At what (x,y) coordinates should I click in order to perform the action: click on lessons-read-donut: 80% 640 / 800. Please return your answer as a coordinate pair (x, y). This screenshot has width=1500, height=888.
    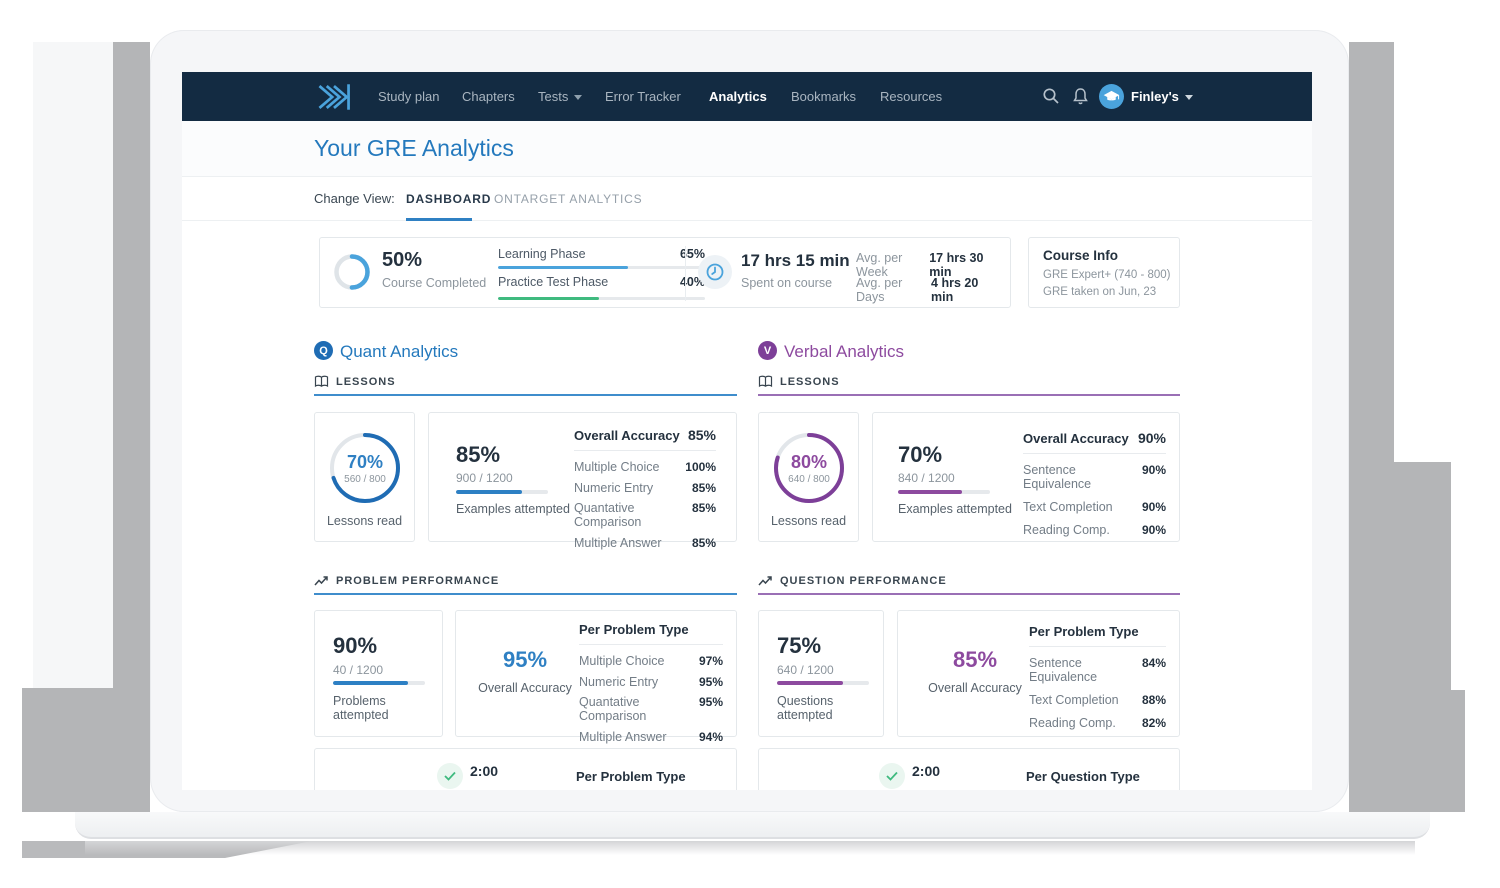
    Looking at the image, I should click on (809, 468).